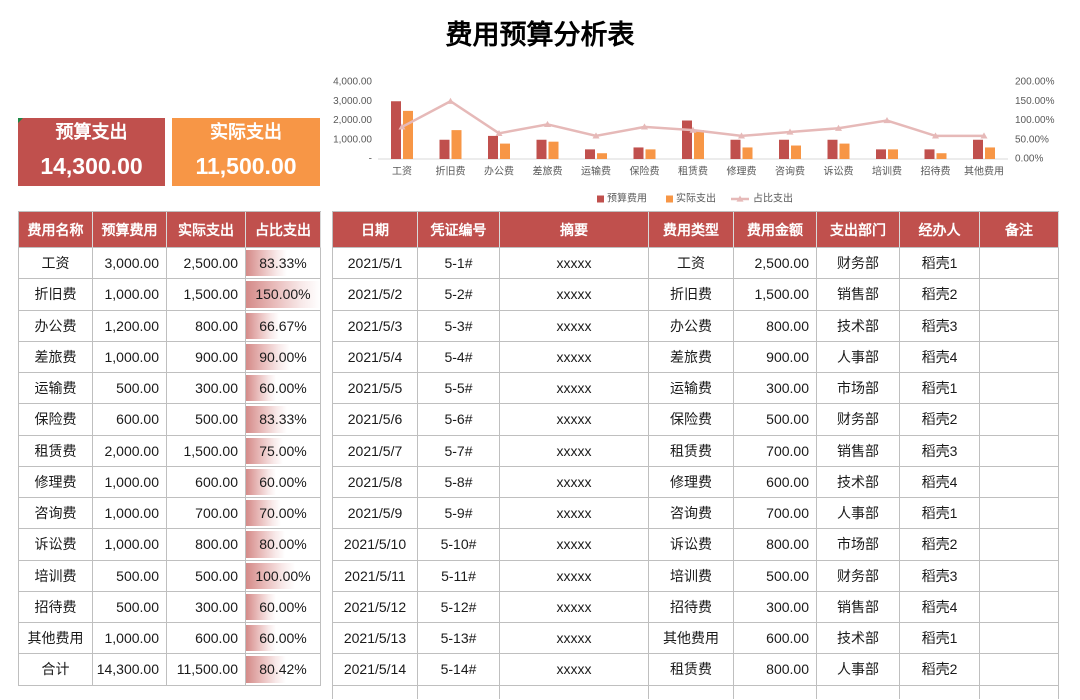 The height and width of the screenshot is (700, 1080). I want to click on expense-name-cell: 运输费, so click(56, 389).